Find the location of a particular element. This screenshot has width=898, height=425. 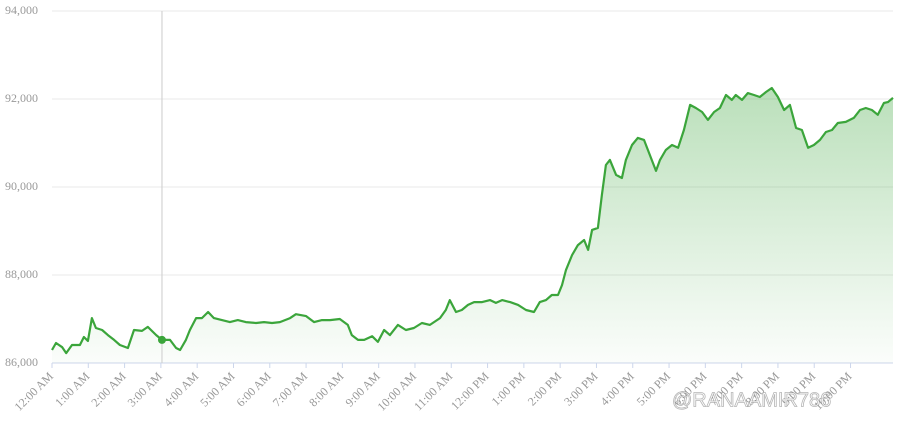

x-tick-label: 5:00 AM is located at coordinates (217, 389).